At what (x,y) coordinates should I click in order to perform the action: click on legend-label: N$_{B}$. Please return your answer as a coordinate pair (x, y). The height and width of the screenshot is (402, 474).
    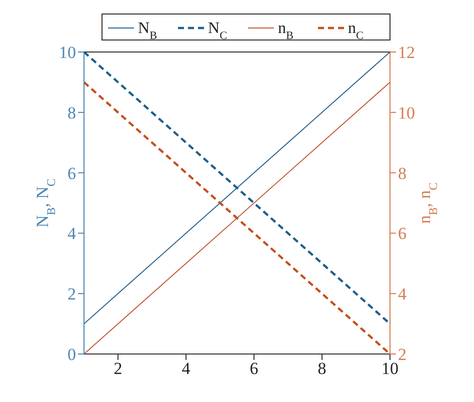
    Looking at the image, I should click on (148, 31).